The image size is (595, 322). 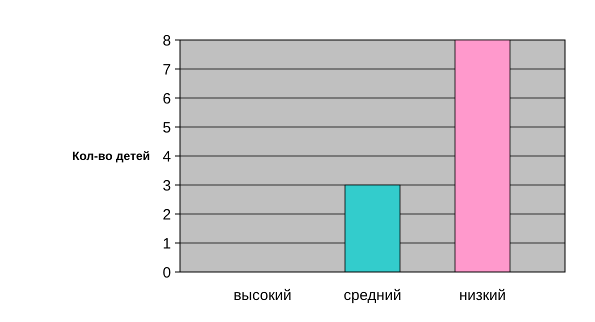 I want to click on y-tick-label: 3, so click(x=166, y=185).